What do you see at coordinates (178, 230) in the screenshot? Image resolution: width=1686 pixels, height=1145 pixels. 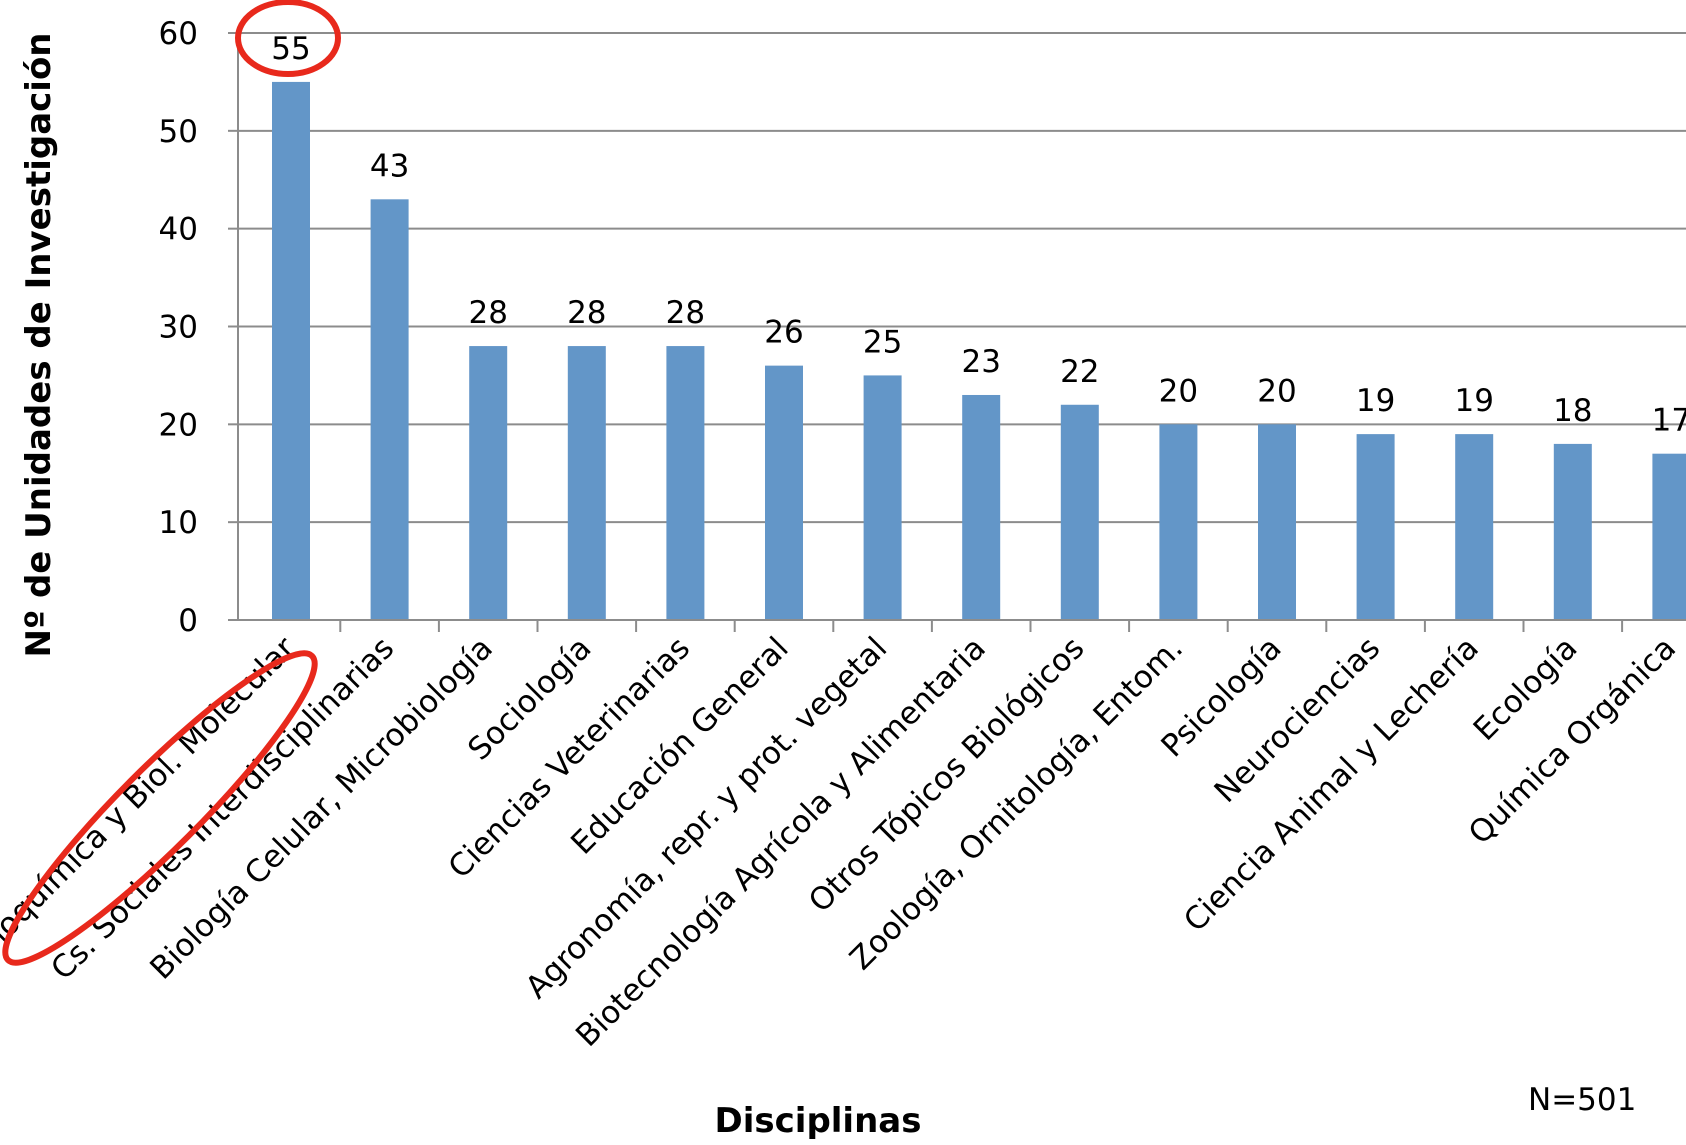 I see `y-tick-label: 40` at bounding box center [178, 230].